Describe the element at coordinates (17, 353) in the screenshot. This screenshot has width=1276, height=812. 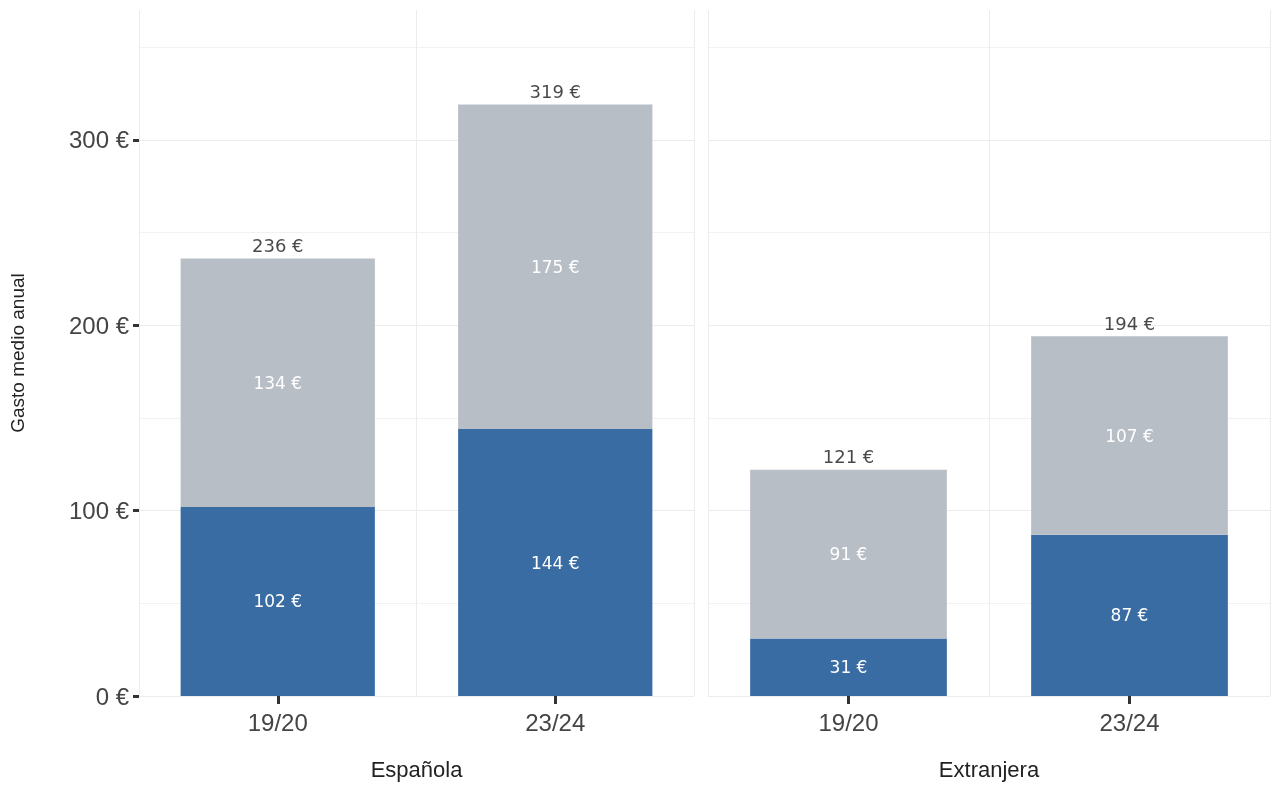
I see `y-axis-title: Gasto medio anual` at that location.